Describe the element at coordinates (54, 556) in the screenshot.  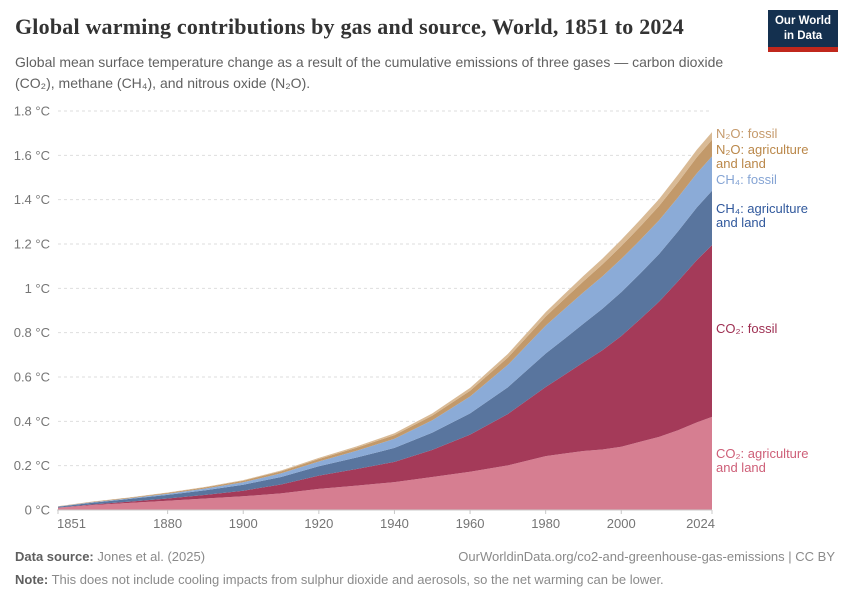
I see `data-source-label: Data source:` at that location.